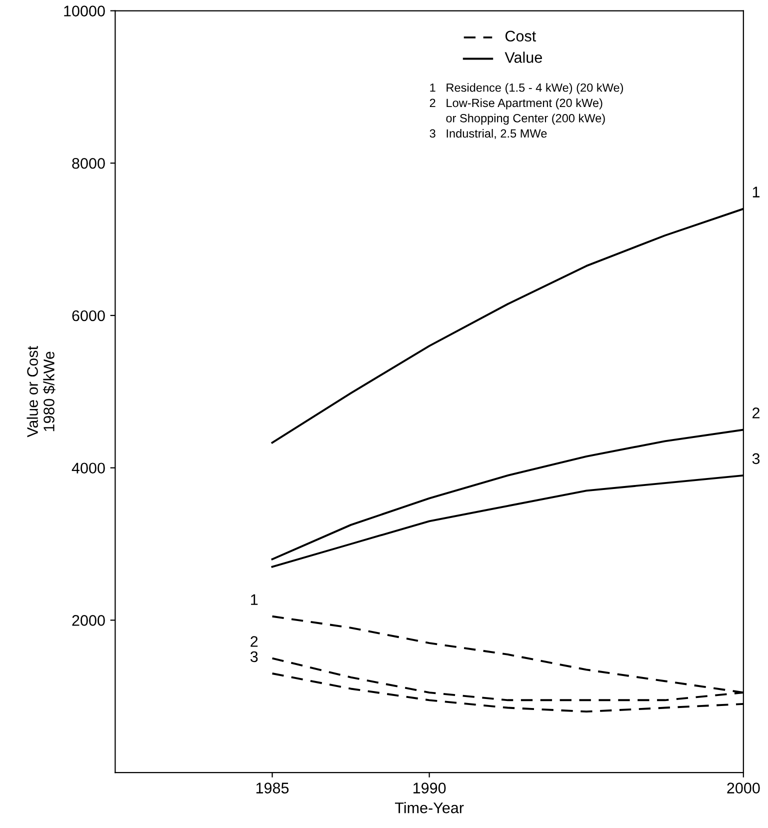 The height and width of the screenshot is (828, 768). Describe the element at coordinates (520, 36) in the screenshot. I see `annotation: Cost` at that location.